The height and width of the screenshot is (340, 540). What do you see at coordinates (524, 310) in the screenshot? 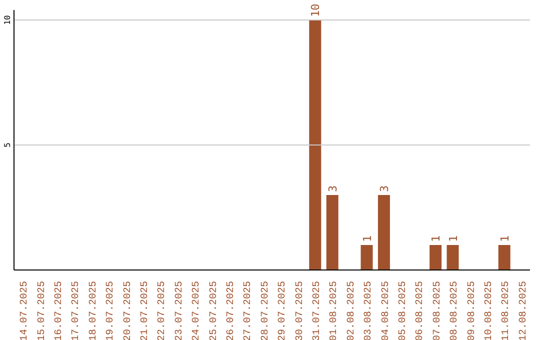
I see `x-tick-label: 12.08.2025` at bounding box center [524, 310].